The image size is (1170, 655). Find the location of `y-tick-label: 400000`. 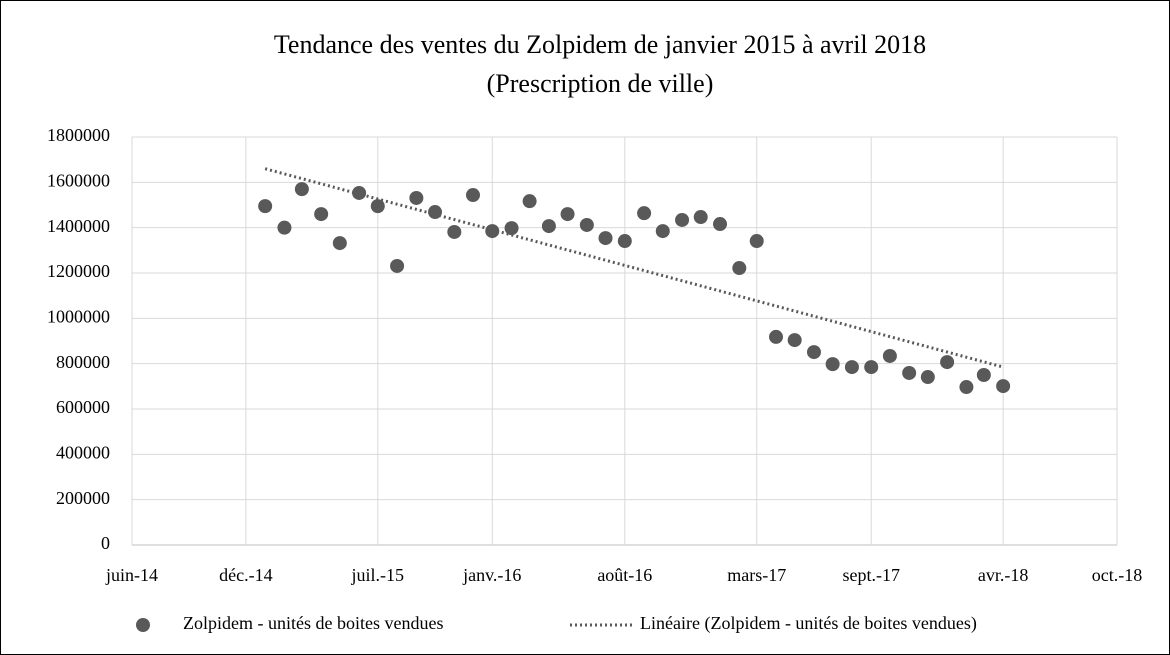

y-tick-label: 400000 is located at coordinates (83, 452).